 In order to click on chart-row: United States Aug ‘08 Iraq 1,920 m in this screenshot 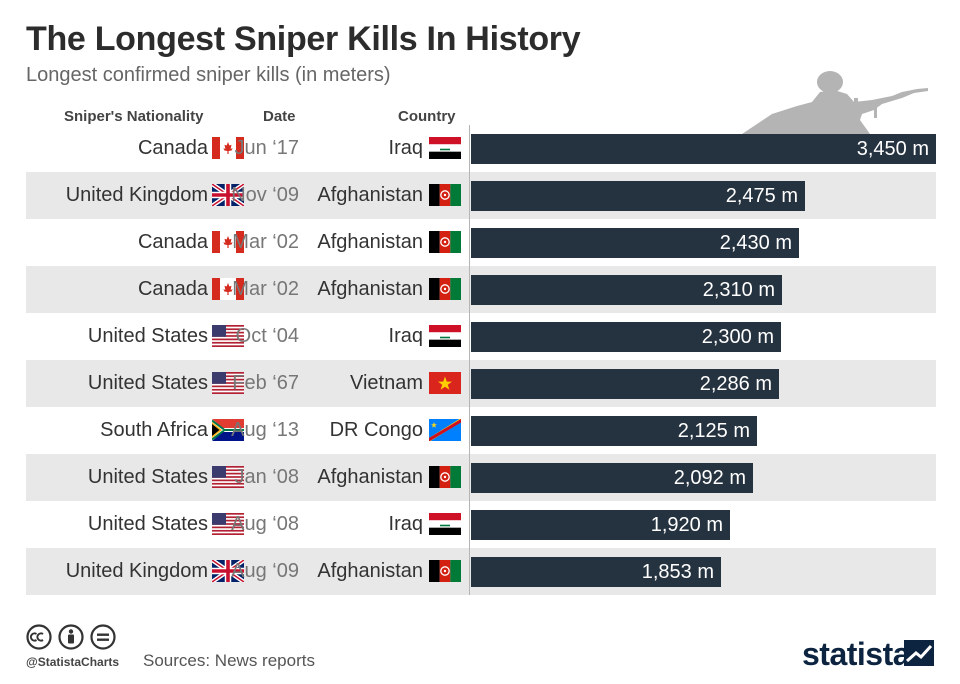, I will do `click(481, 524)`.